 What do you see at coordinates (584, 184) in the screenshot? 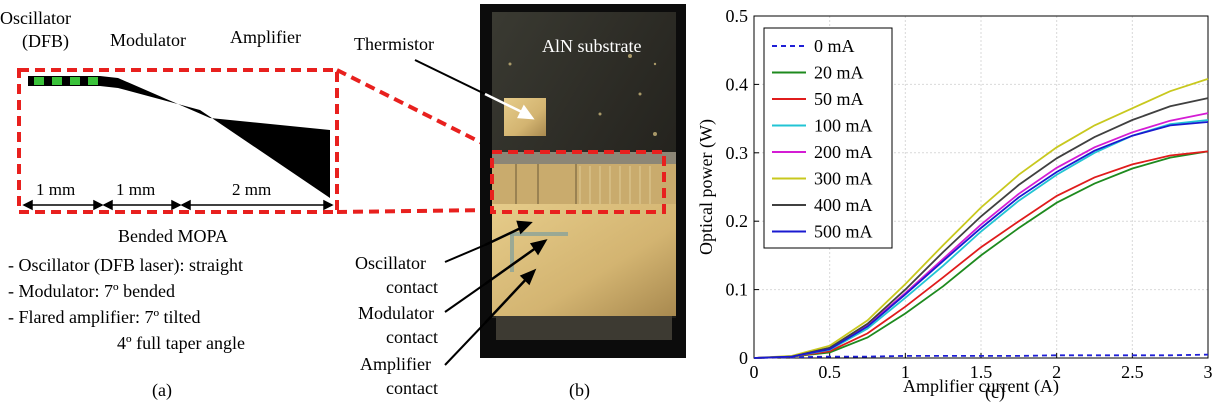
I see `laser-contacts` at bounding box center [584, 184].